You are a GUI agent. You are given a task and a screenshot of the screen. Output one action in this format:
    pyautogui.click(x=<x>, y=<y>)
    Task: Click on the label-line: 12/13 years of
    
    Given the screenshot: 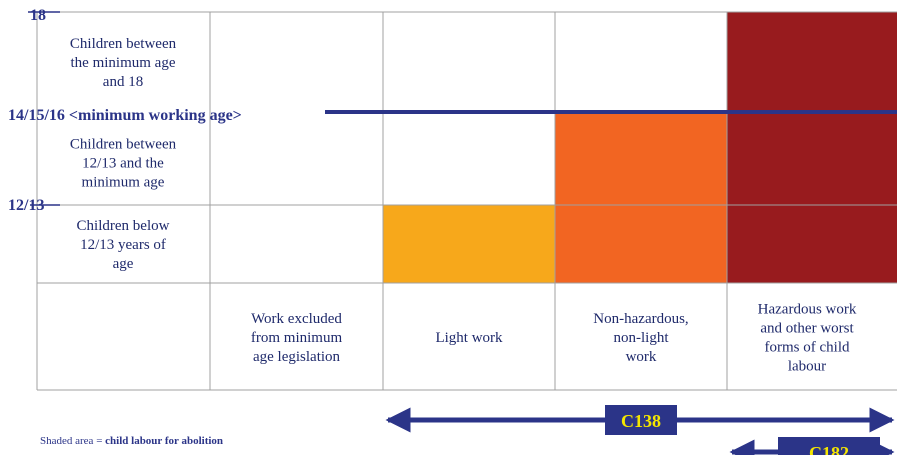 What is the action you would take?
    pyautogui.click(x=123, y=245)
    